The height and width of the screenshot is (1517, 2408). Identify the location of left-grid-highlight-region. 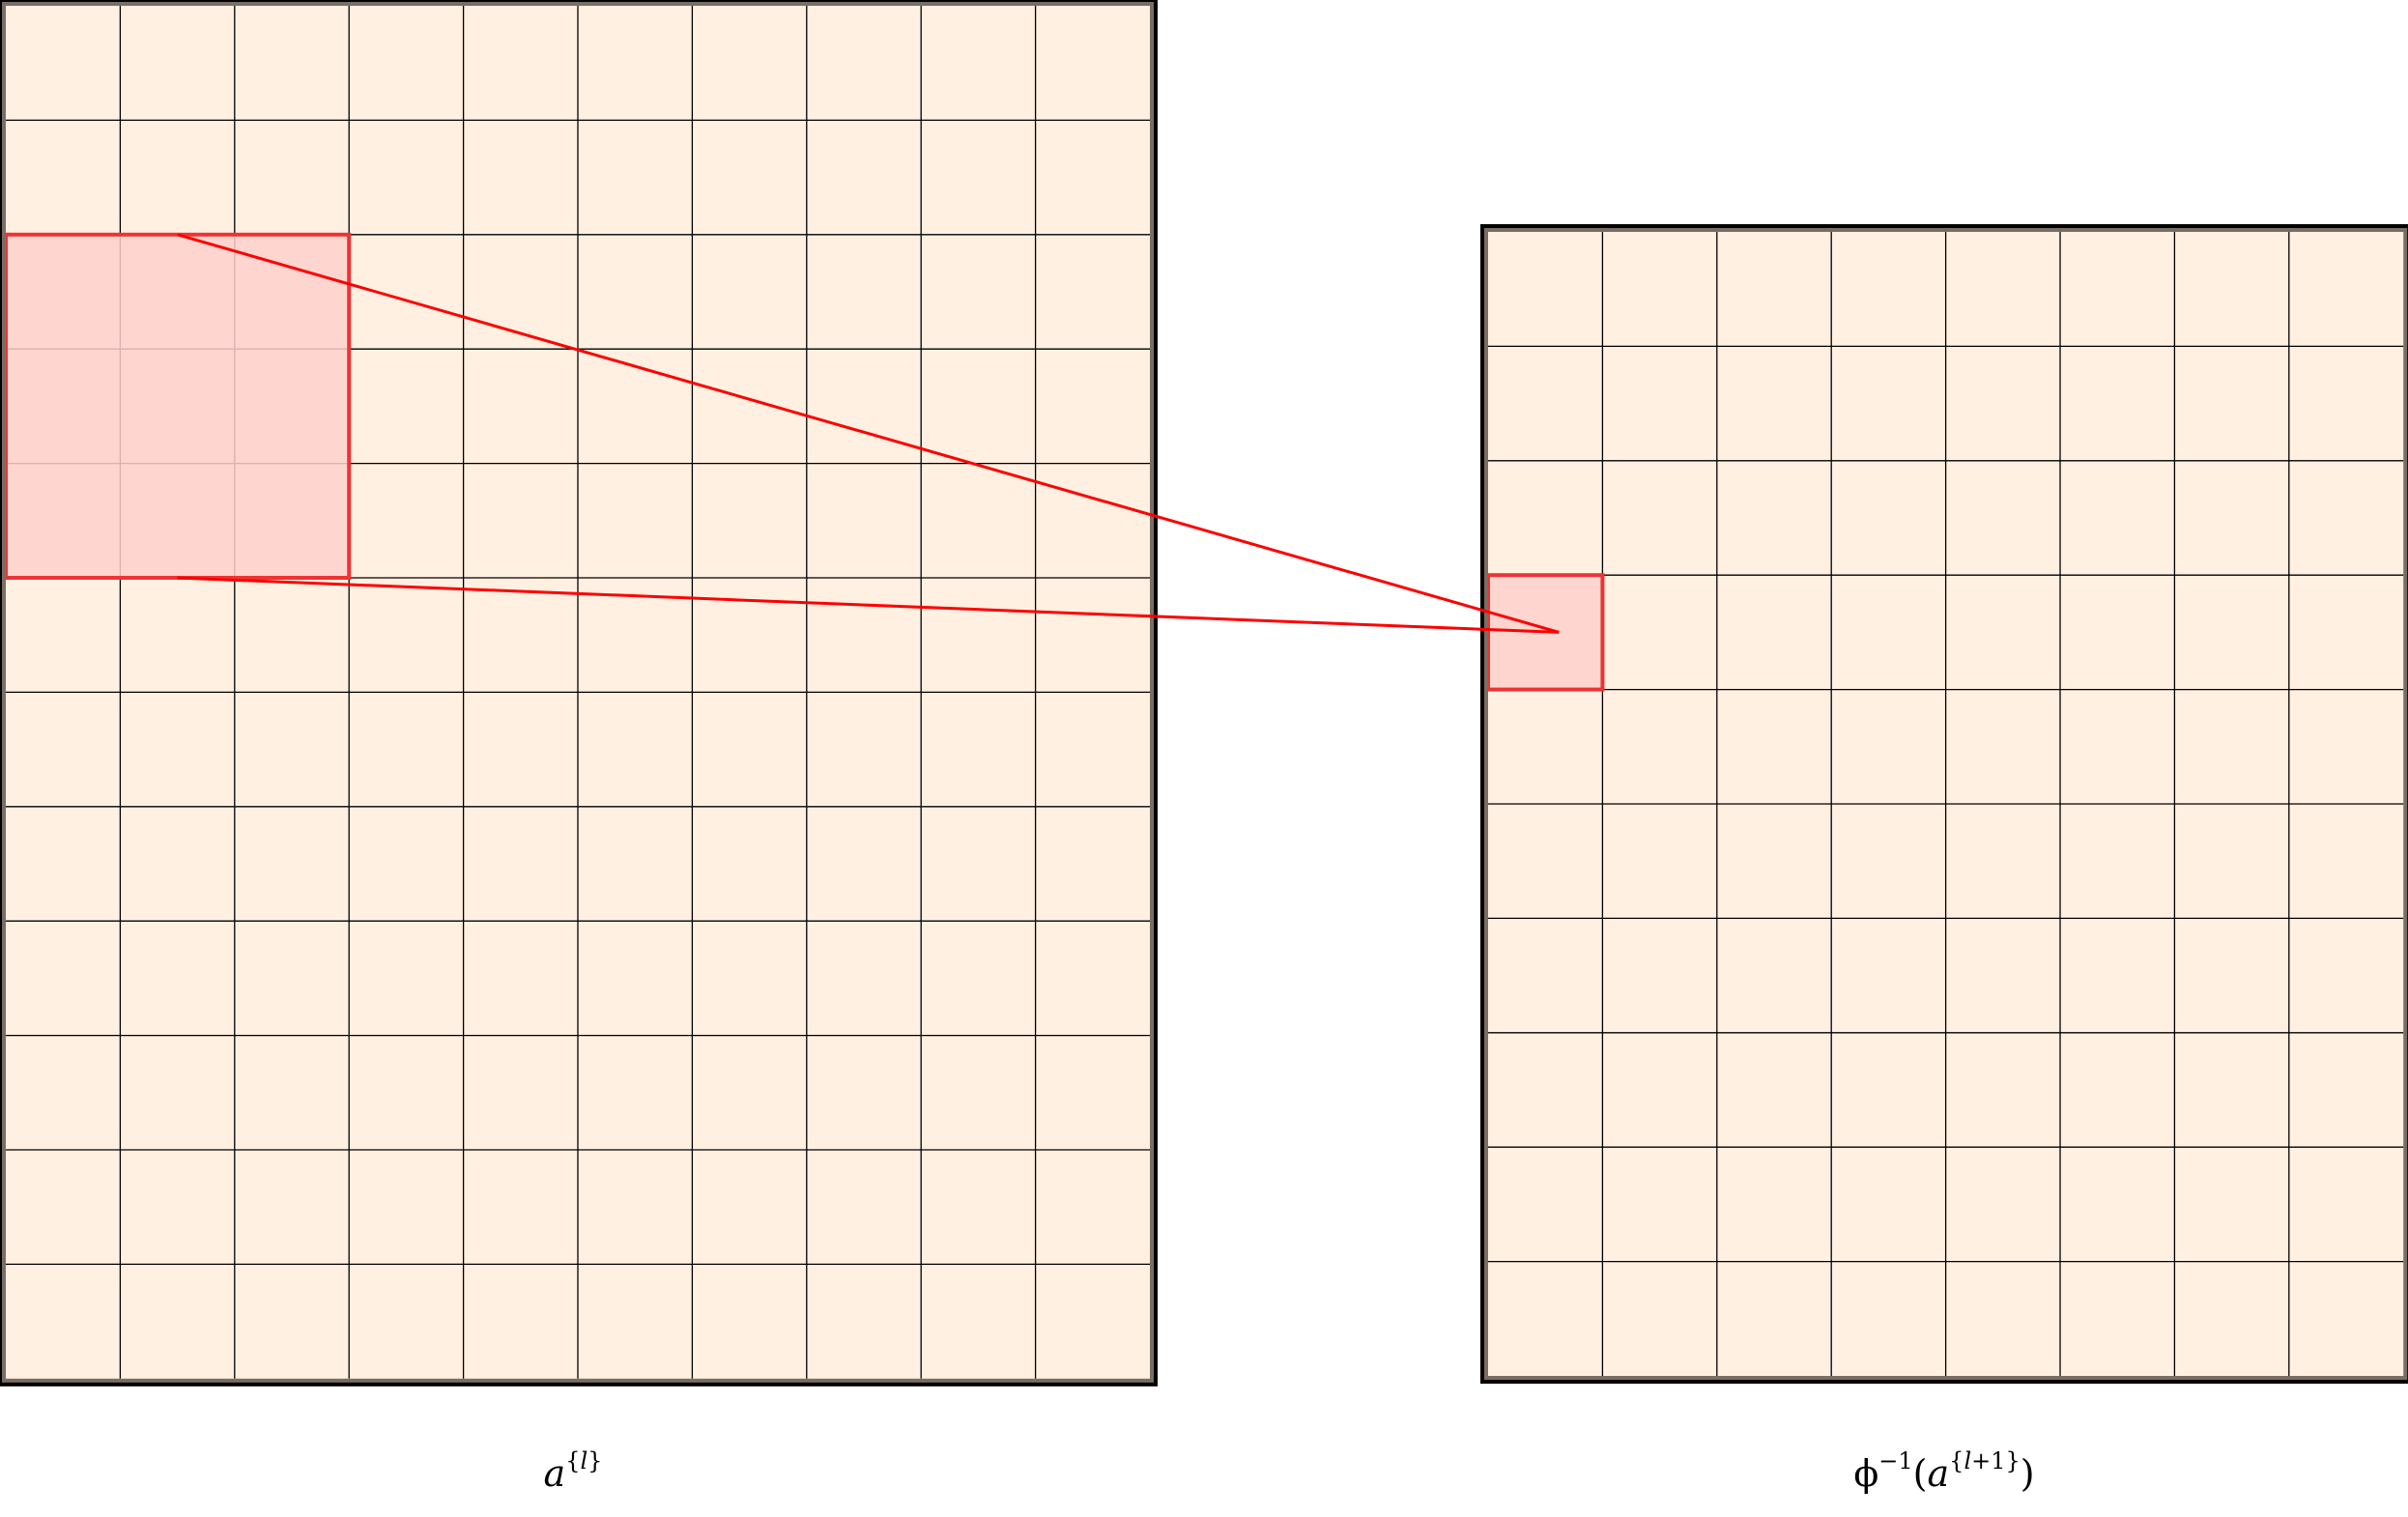
(178, 406).